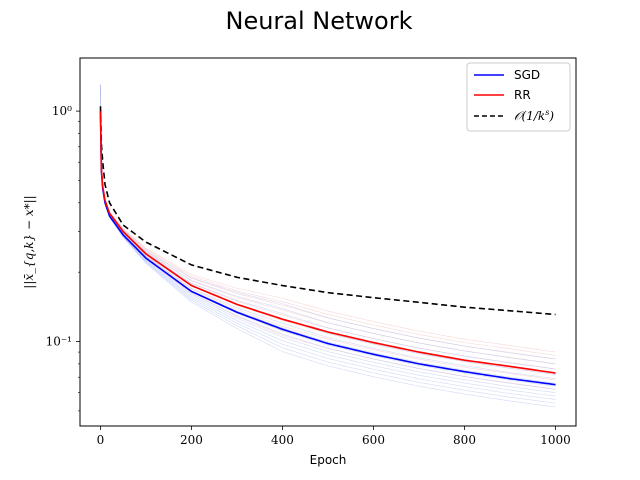 The height and width of the screenshot is (480, 640). I want to click on x-tick-label: 200, so click(191, 440).